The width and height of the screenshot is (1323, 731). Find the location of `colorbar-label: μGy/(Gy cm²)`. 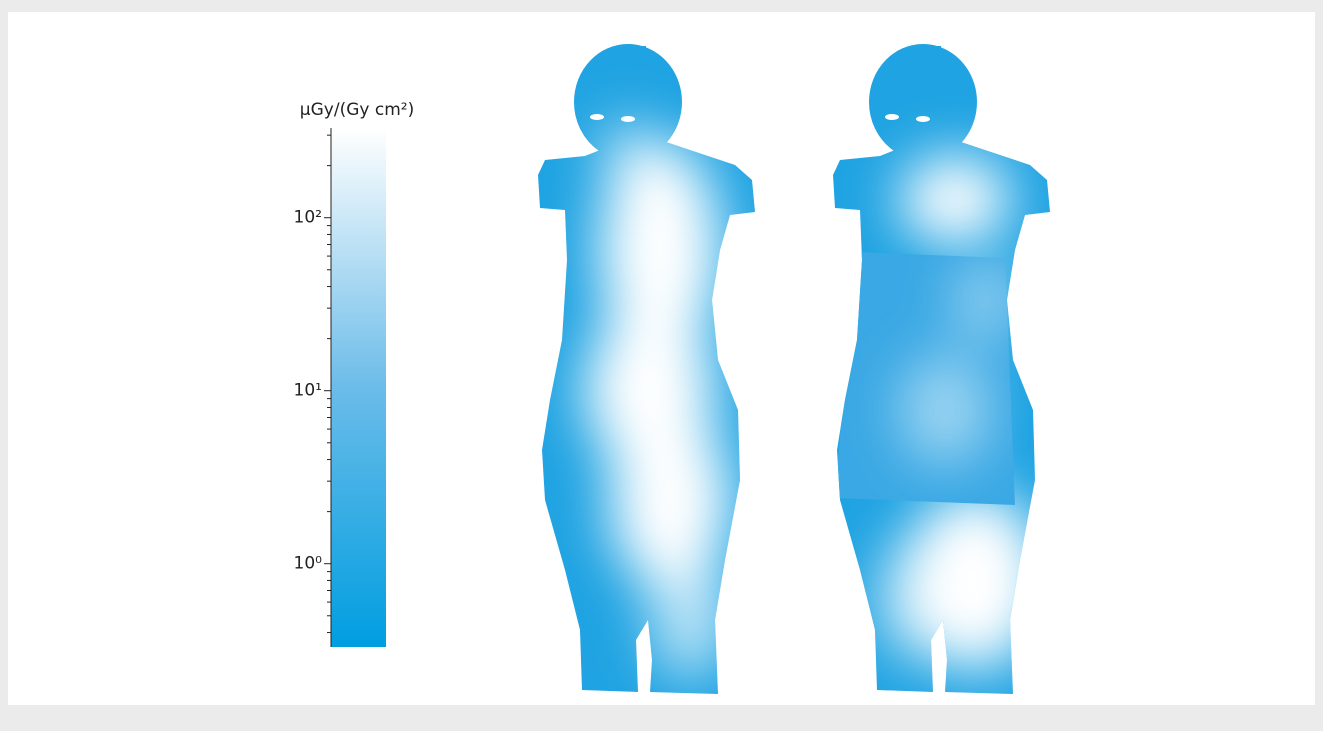

colorbar-label: μGy/(Gy cm²) is located at coordinates (357, 110).